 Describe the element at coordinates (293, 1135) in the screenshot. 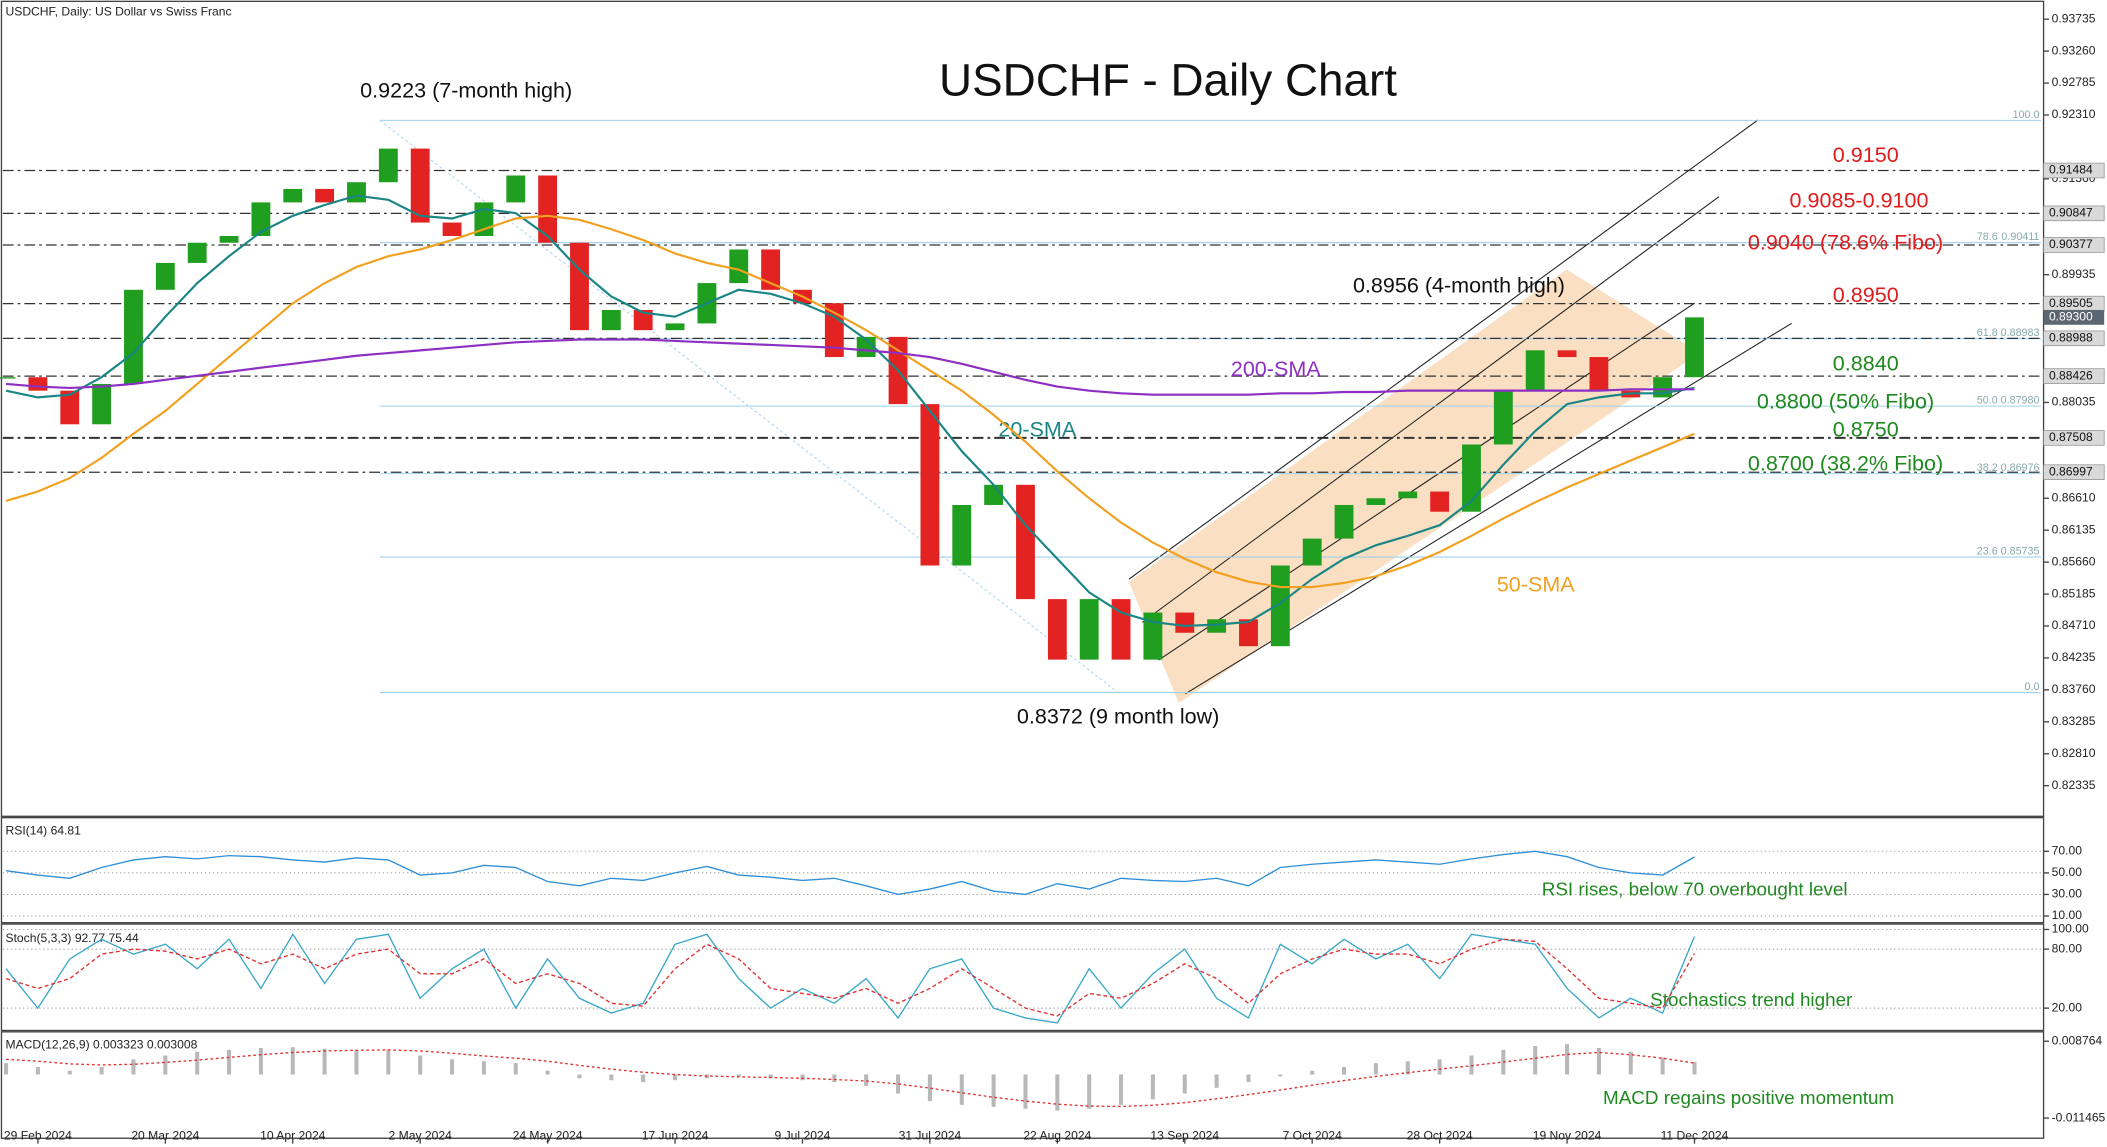

I see `x-tick-label: 10 Apr 2024` at that location.